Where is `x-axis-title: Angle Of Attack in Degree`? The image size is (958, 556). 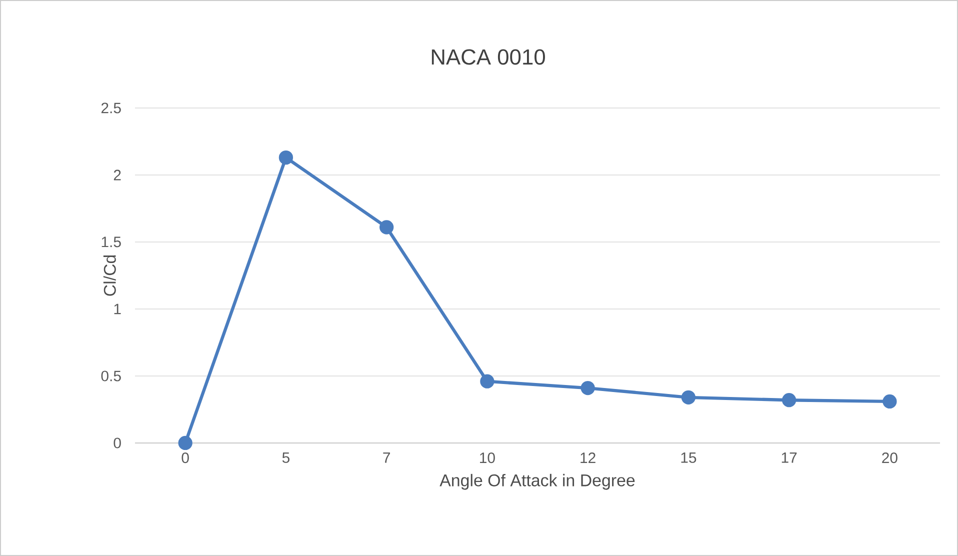 x-axis-title: Angle Of Attack in Degree is located at coordinates (537, 482).